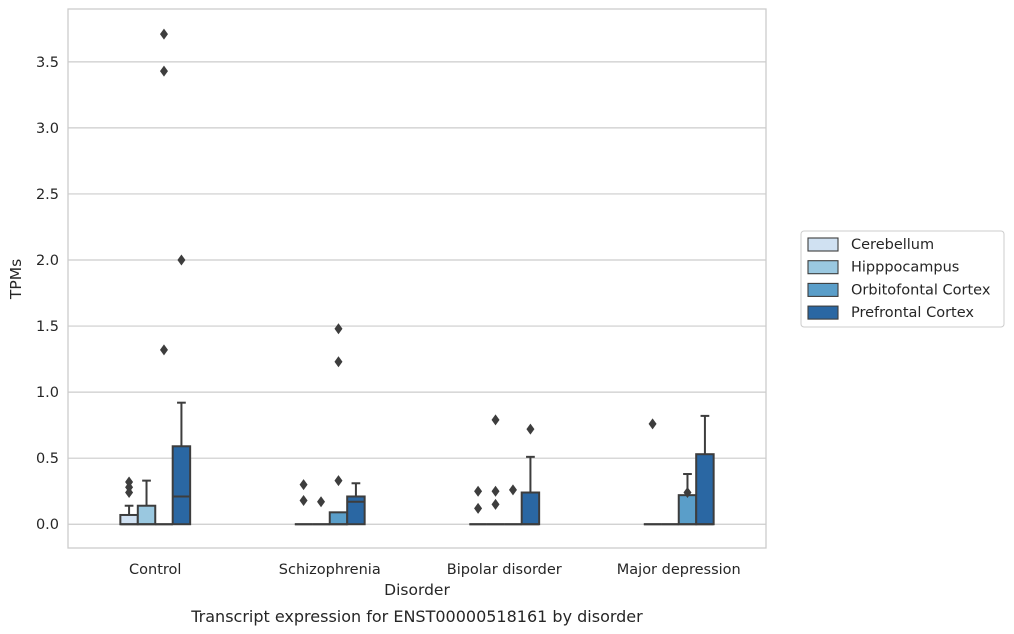  Describe the element at coordinates (47, 459) in the screenshot. I see `y-tick-label: 0.5` at that location.